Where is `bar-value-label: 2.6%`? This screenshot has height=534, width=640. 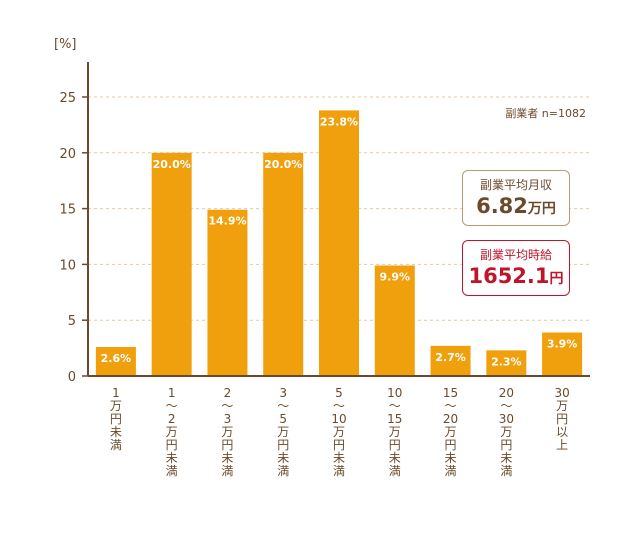 bar-value-label: 2.6% is located at coordinates (116, 358).